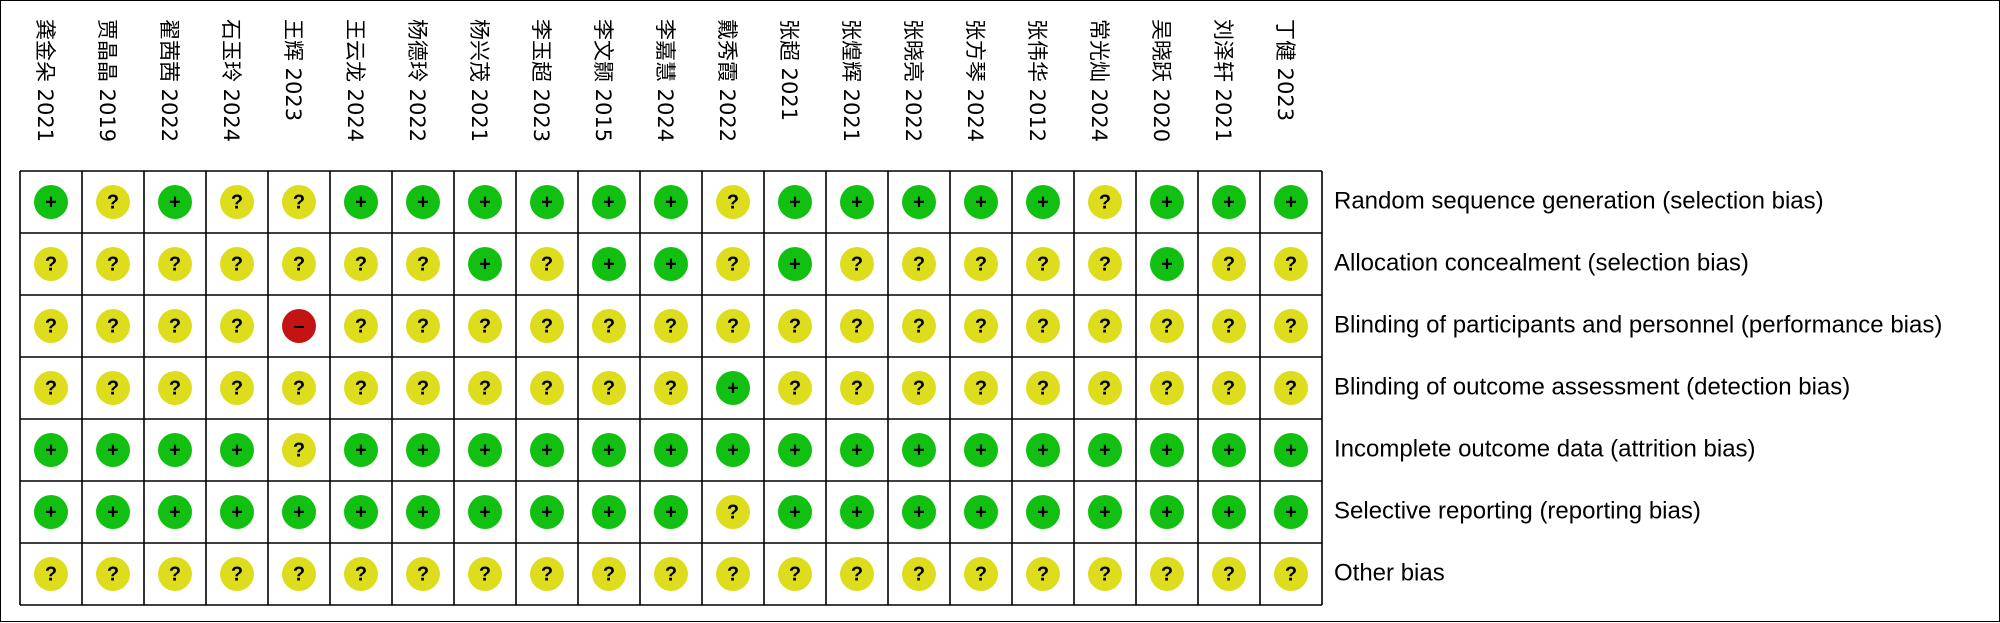 The image size is (2000, 623). What do you see at coordinates (789, 70) in the screenshot?
I see `study-label: 张超 2021` at bounding box center [789, 70].